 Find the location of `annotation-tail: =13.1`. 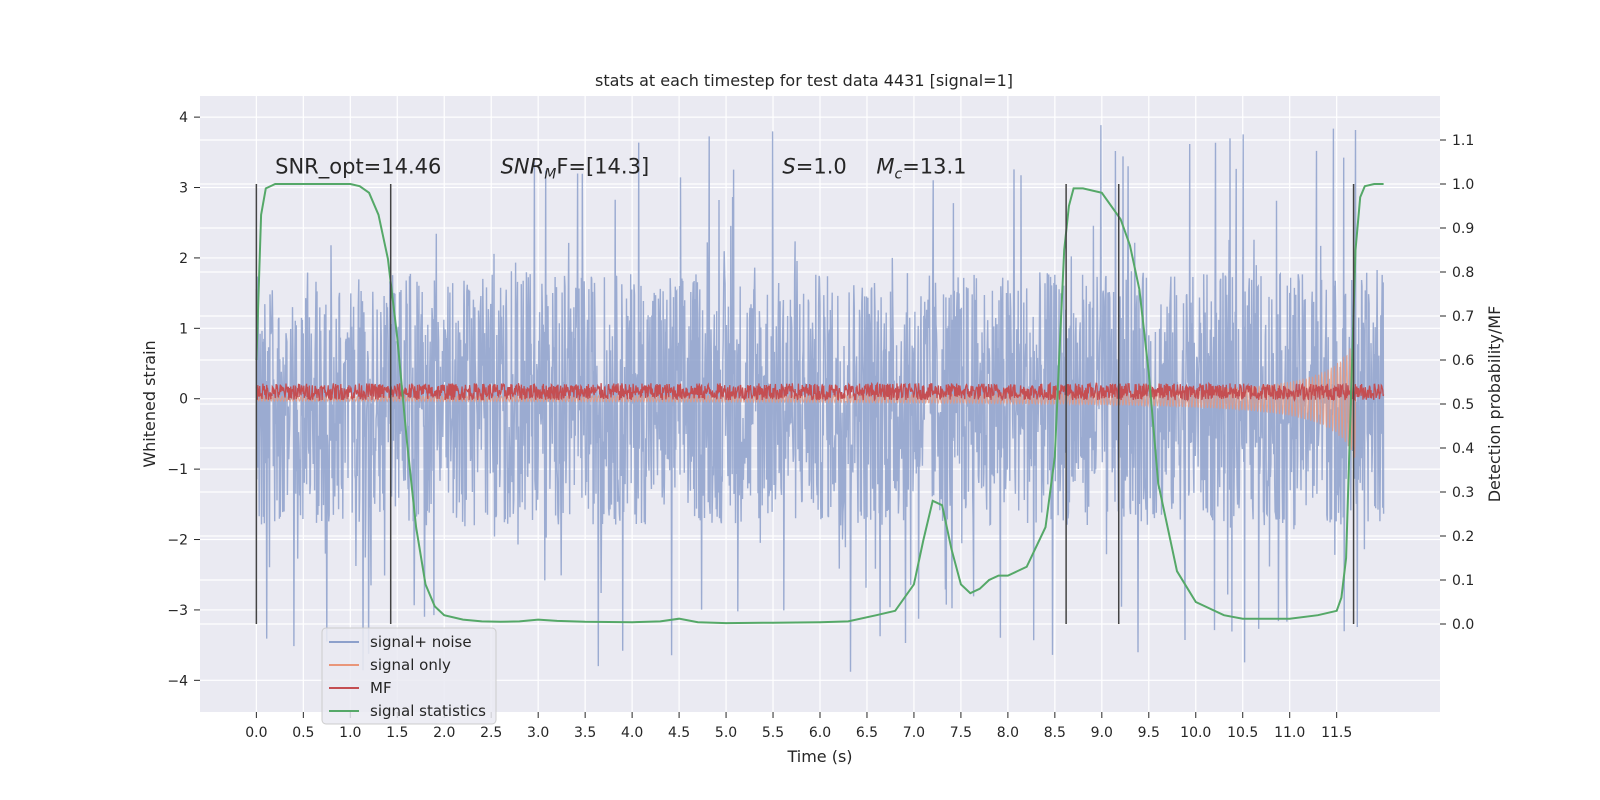

annotation-tail: =13.1 is located at coordinates (934, 166).